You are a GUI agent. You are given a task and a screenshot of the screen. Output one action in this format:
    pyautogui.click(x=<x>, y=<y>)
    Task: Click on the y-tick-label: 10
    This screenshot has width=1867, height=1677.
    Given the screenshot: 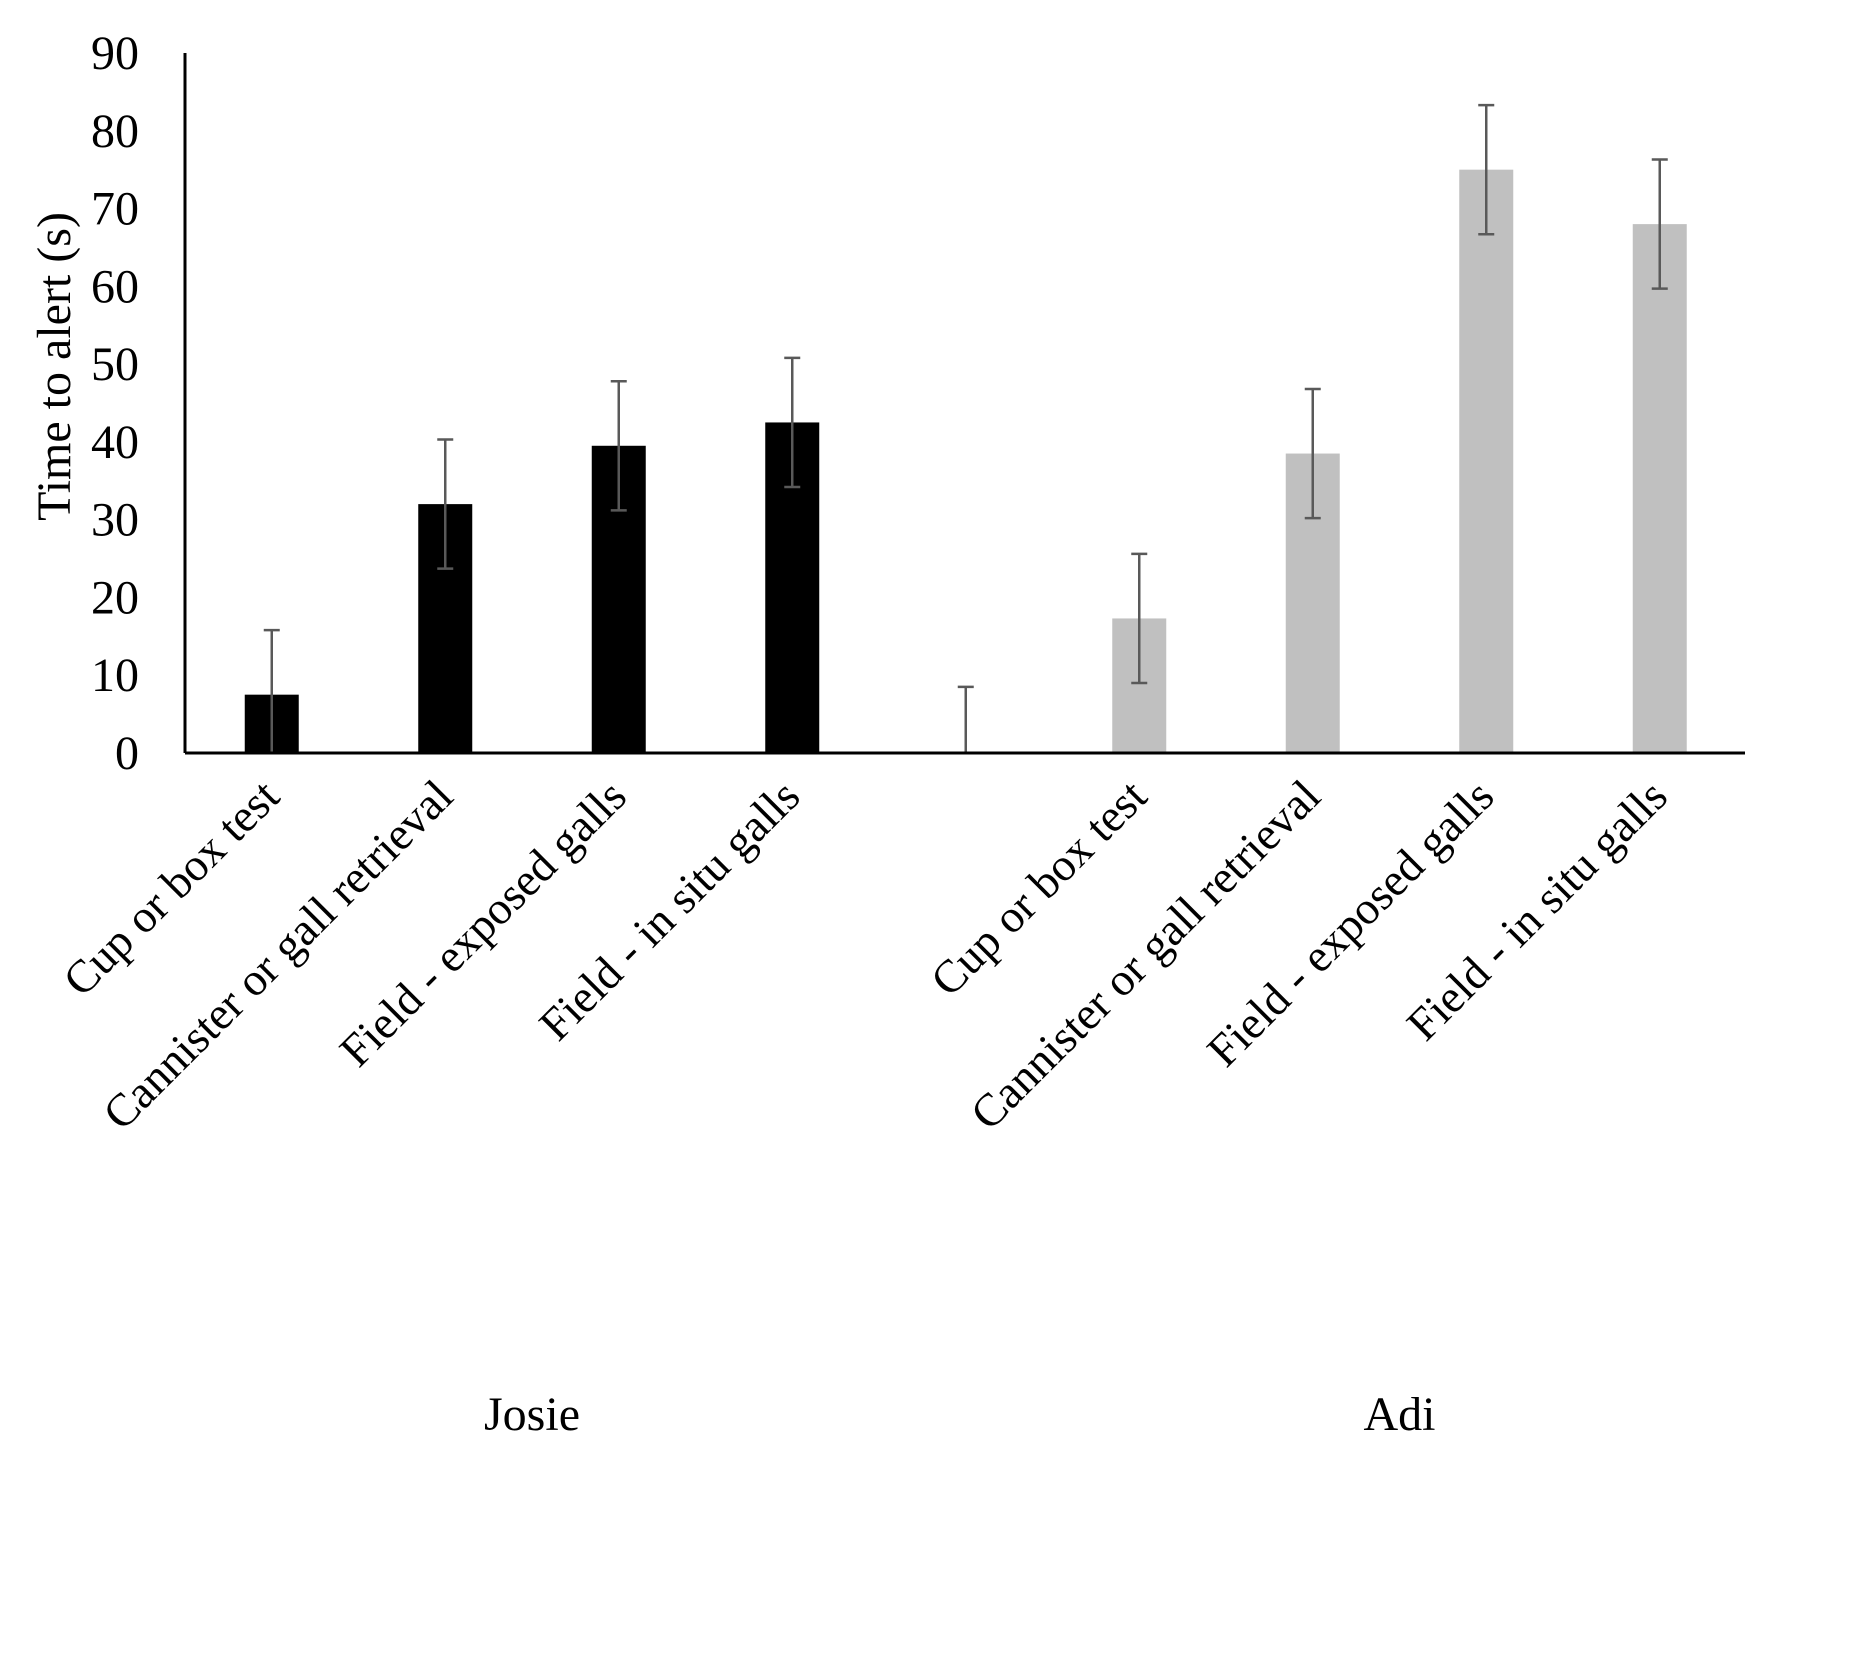 What is the action you would take?
    pyautogui.click(x=115, y=675)
    